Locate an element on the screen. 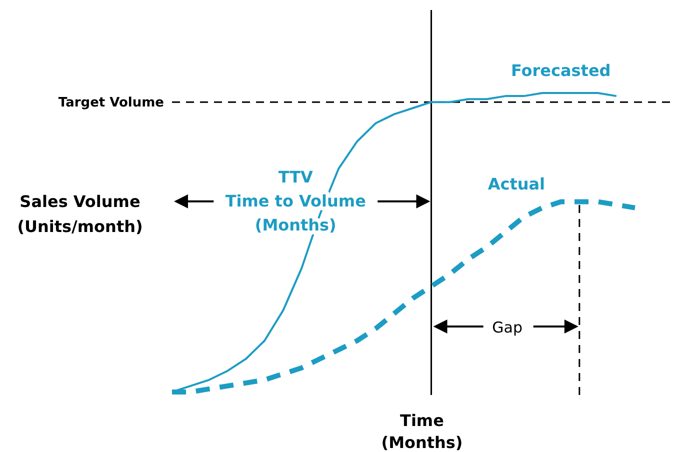 The image size is (676, 452). series-label: Actual is located at coordinates (517, 184).